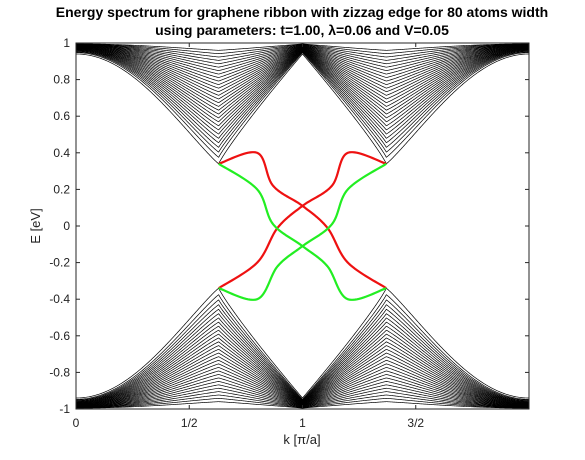 The height and width of the screenshot is (460, 585). What do you see at coordinates (61, 189) in the screenshot?
I see `y-tick-label: 0.2` at bounding box center [61, 189].